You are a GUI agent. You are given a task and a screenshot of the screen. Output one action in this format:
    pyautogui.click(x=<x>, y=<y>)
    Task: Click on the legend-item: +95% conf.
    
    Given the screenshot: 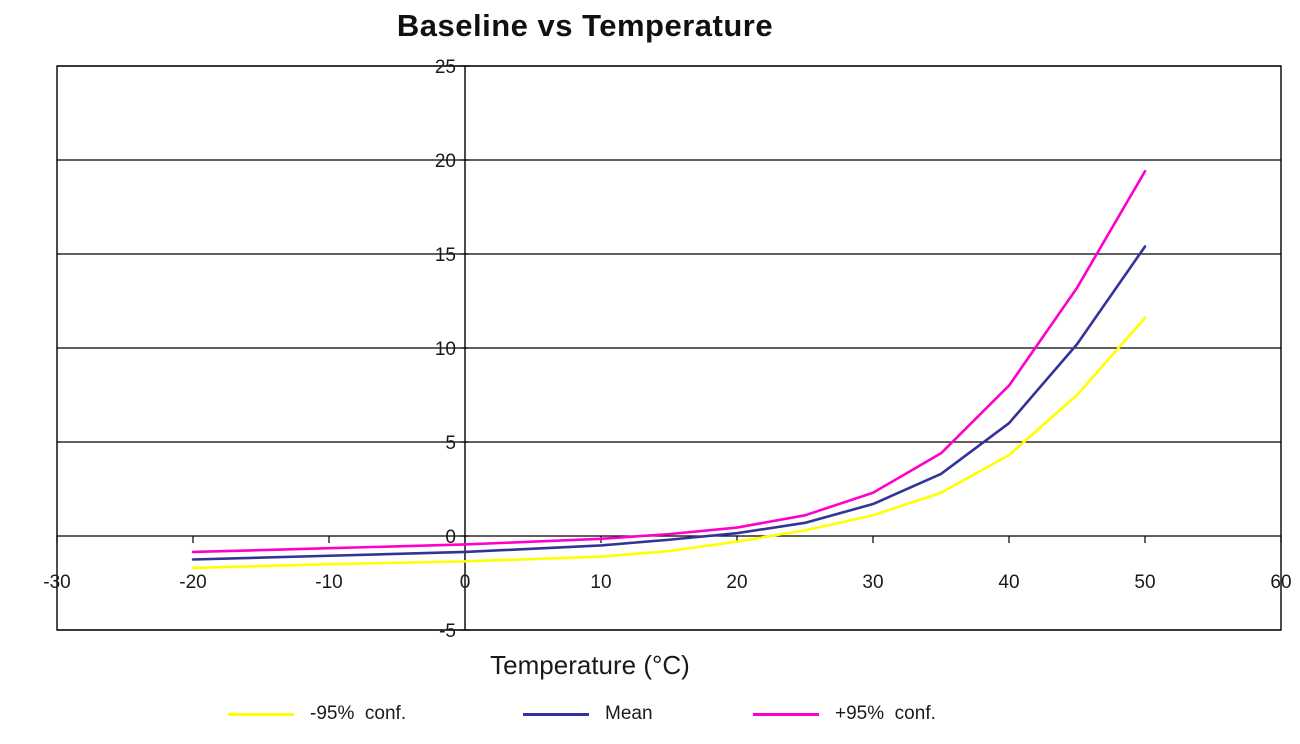 What is the action you would take?
    pyautogui.click(x=844, y=714)
    